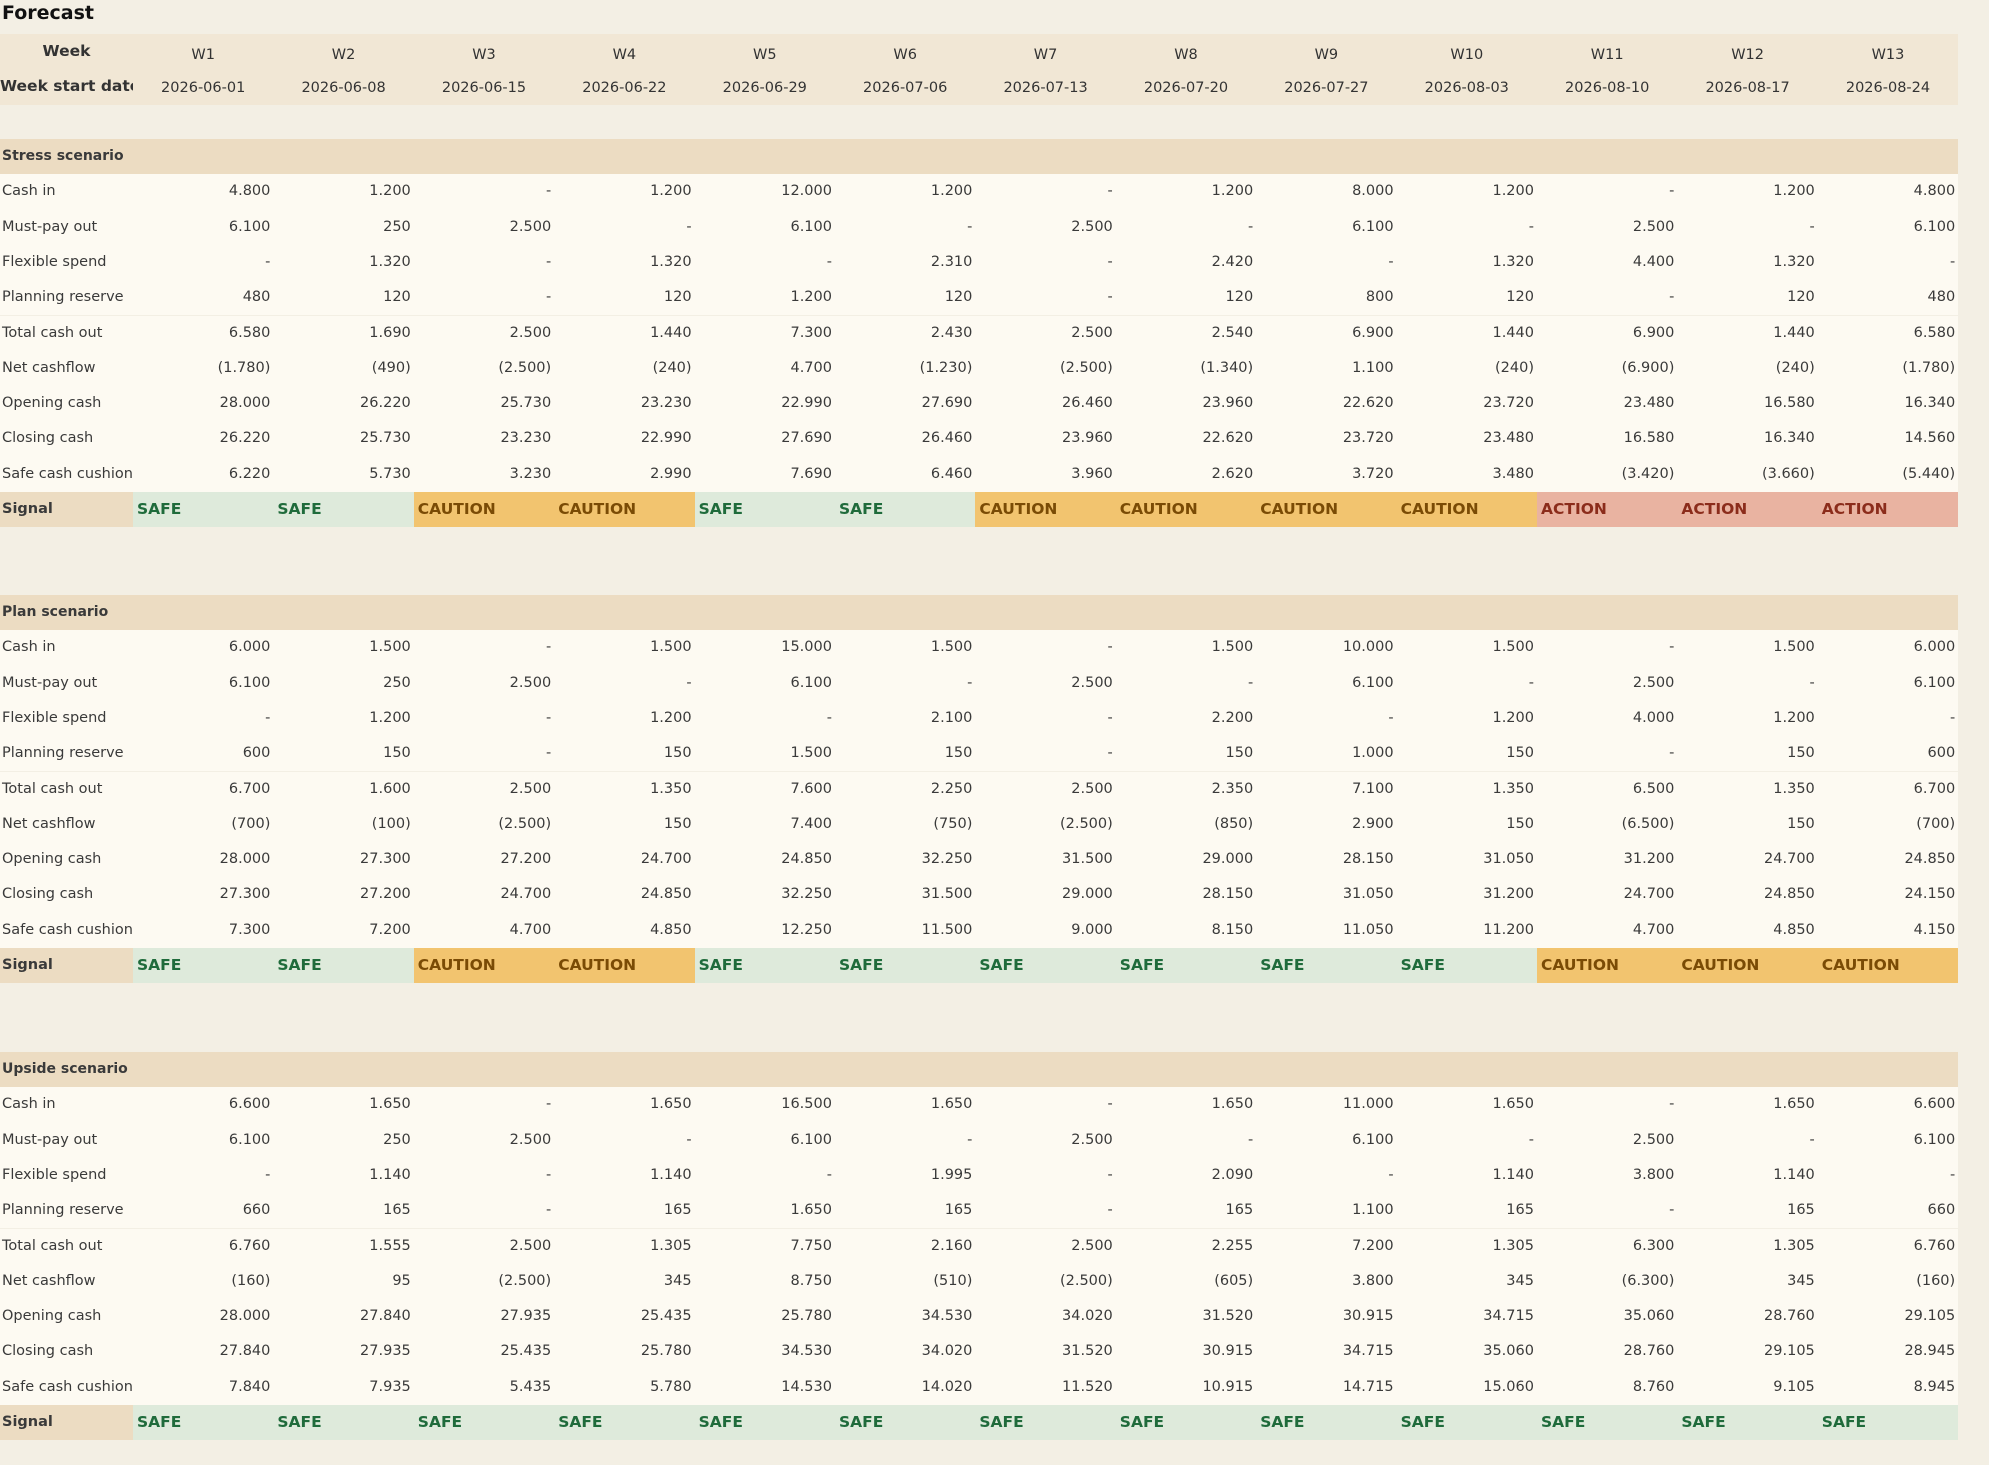 The image size is (1989, 1465). What do you see at coordinates (66, 87) in the screenshot?
I see `date-label: Week start date` at bounding box center [66, 87].